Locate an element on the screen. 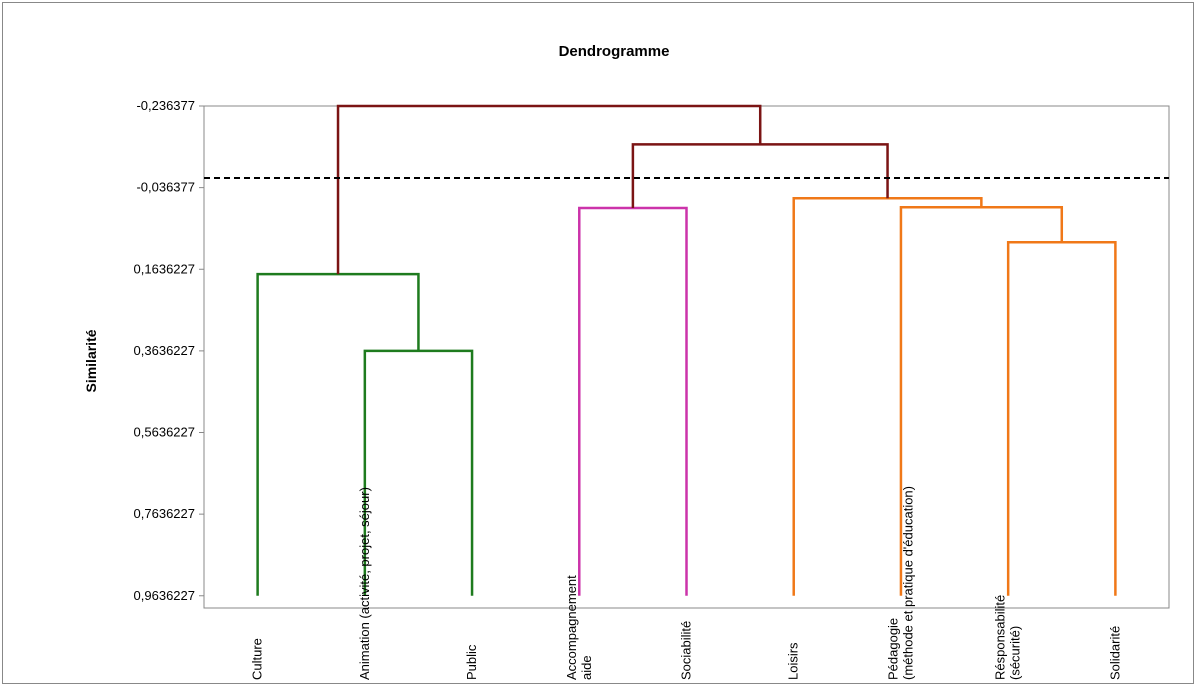 The width and height of the screenshot is (1197, 687). leaf-label: Accompagnement is located at coordinates (571, 627).